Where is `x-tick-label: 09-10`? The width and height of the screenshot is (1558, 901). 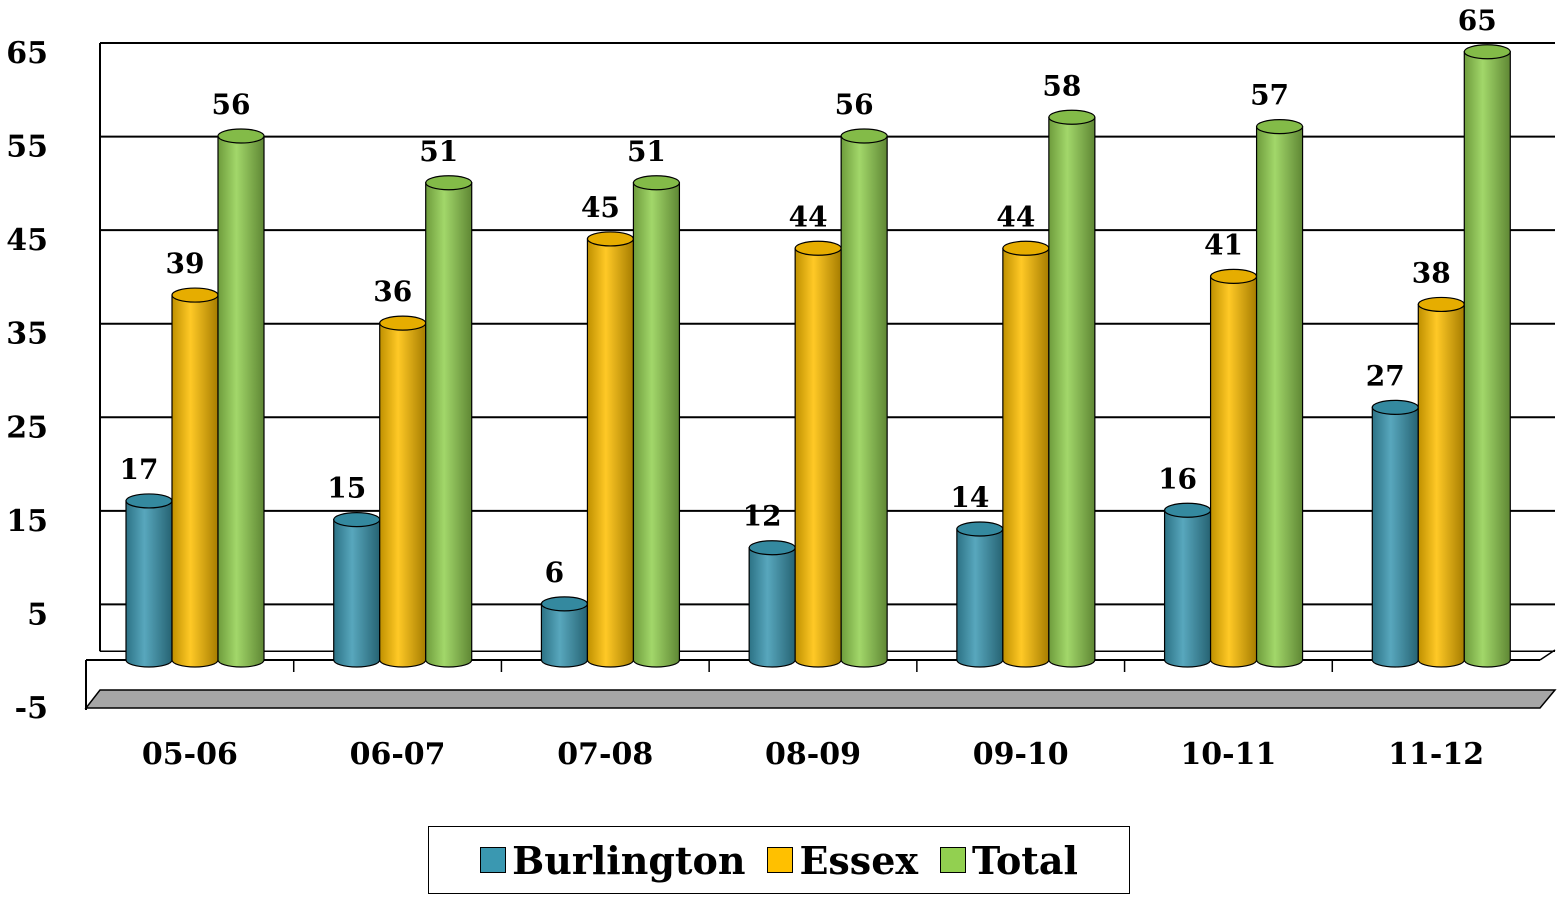 x-tick-label: 09-10 is located at coordinates (1021, 754).